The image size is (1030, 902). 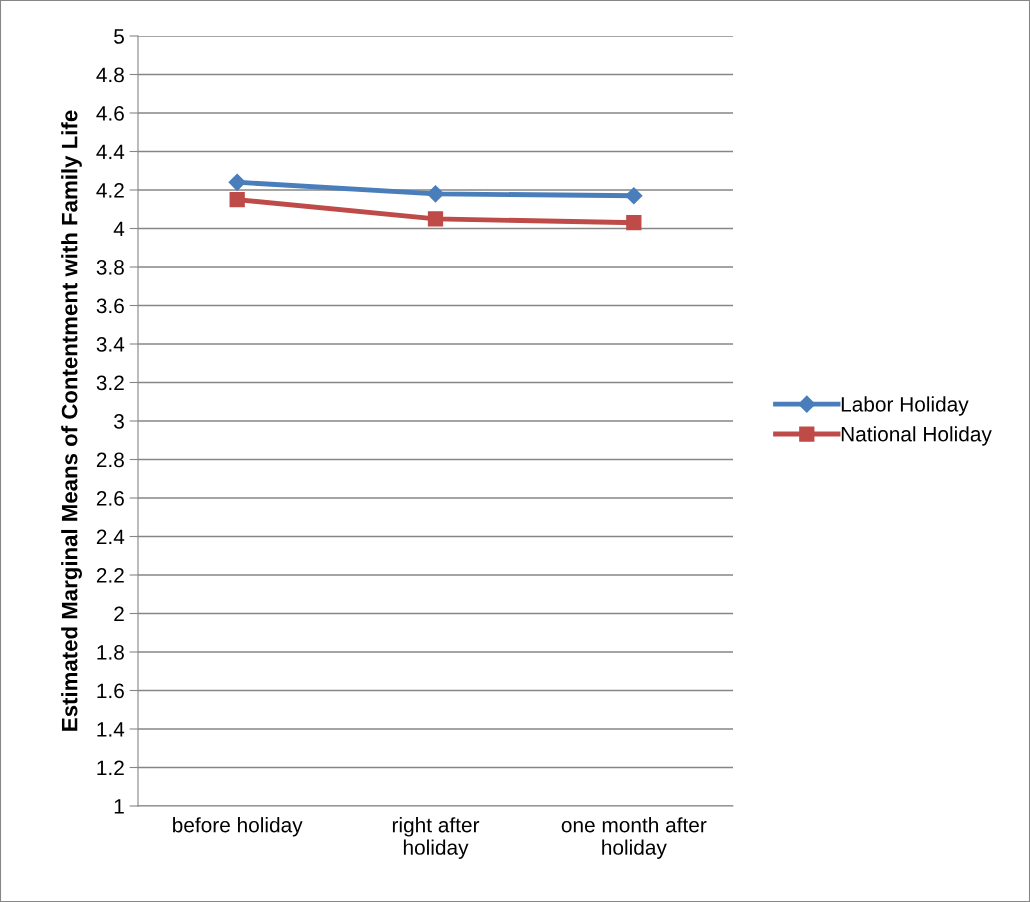 What do you see at coordinates (119, 806) in the screenshot?
I see `y-tick-label: 1` at bounding box center [119, 806].